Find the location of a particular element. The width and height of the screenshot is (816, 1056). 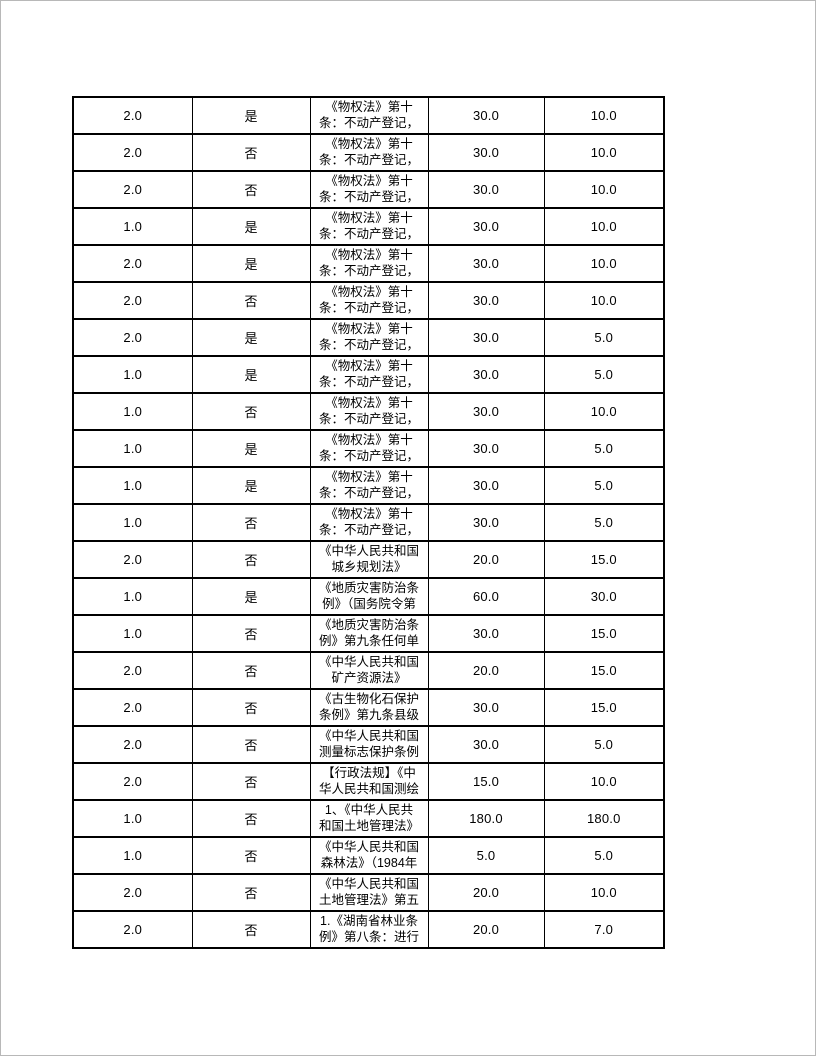

legal-basis-text: 《古生物化石保护 条例》第九条县级 is located at coordinates (368, 707).